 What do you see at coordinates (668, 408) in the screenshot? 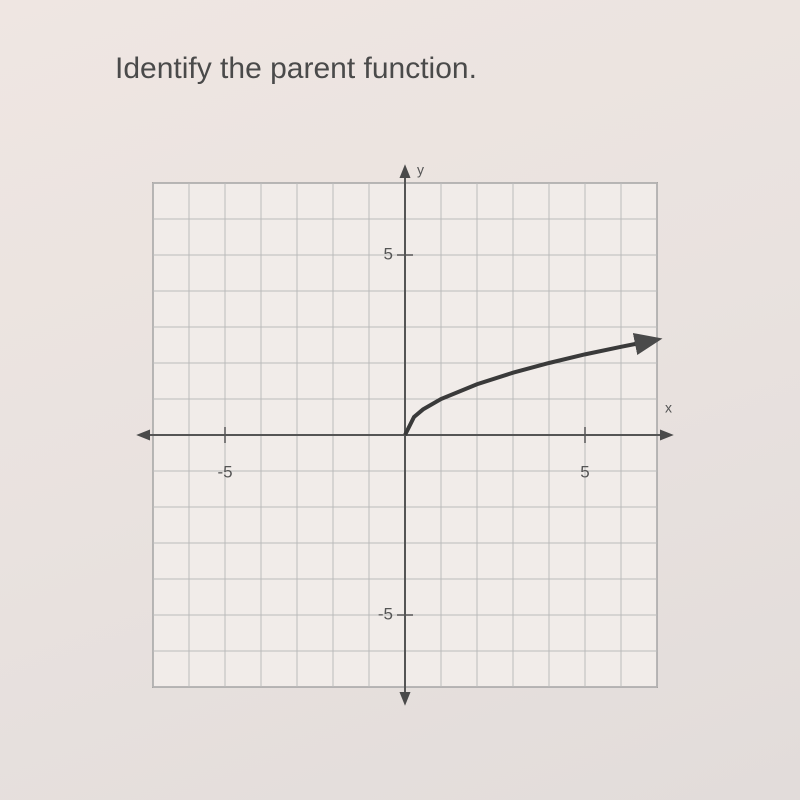
I see `x-axis-label: x` at bounding box center [668, 408].